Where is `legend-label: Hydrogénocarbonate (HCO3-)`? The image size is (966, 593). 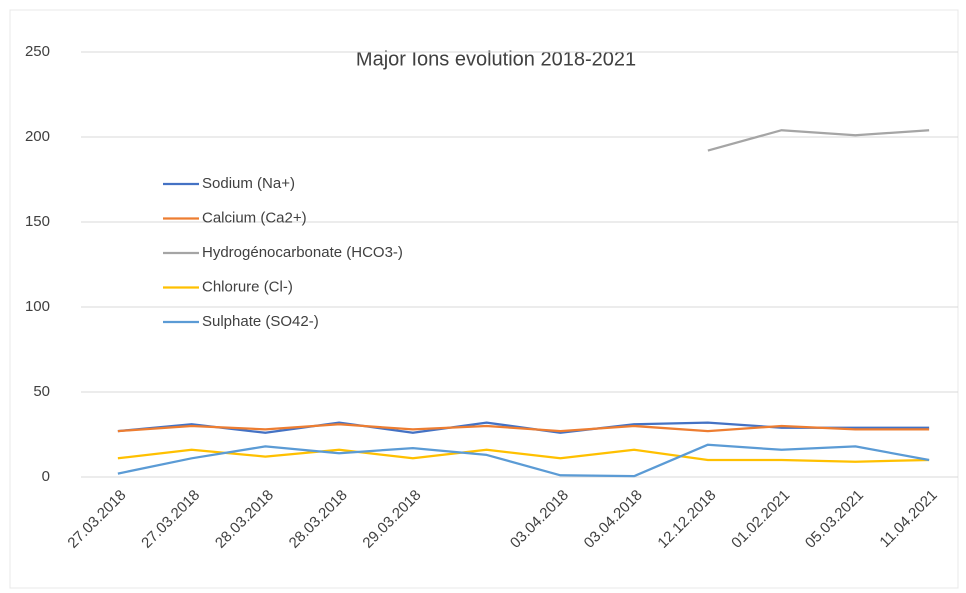 legend-label: Hydrogénocarbonate (HCO3-) is located at coordinates (302, 252).